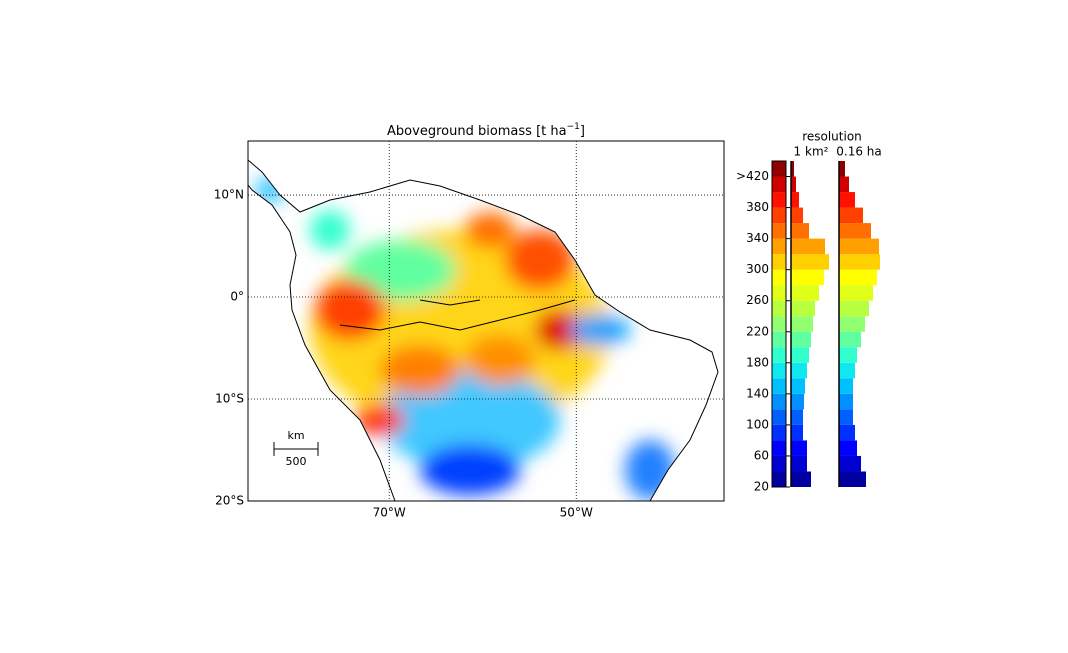  Describe the element at coordinates (757, 331) in the screenshot. I see `colorbar-tick-label: 220` at that location.